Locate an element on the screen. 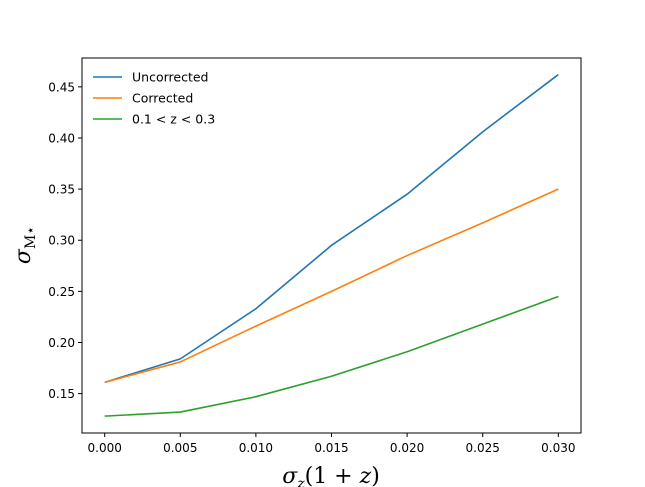 The width and height of the screenshot is (645, 487). x-axis-label: σz(1 + z) is located at coordinates (331, 475).